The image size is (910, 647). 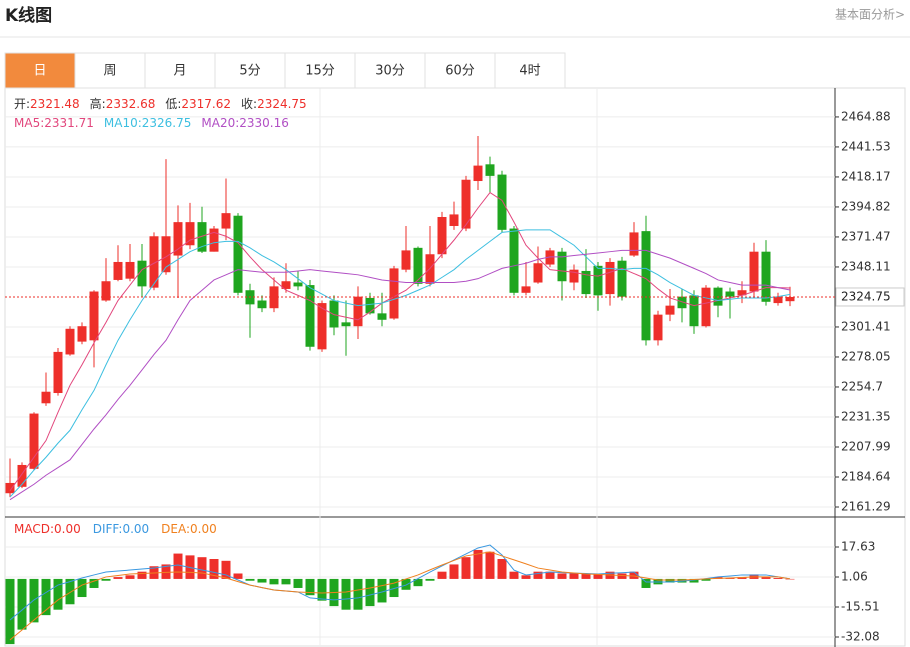 I want to click on tab-label: 60分, so click(x=460, y=71).